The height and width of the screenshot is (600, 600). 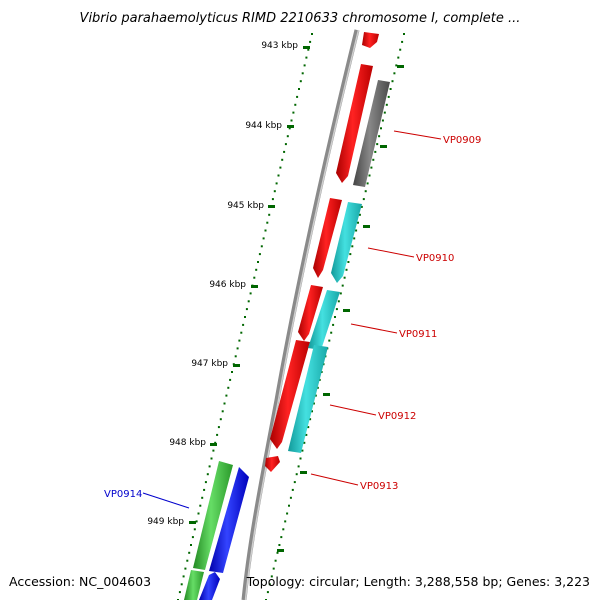 I want to click on leader-line-vp0912, so click(x=353, y=410).